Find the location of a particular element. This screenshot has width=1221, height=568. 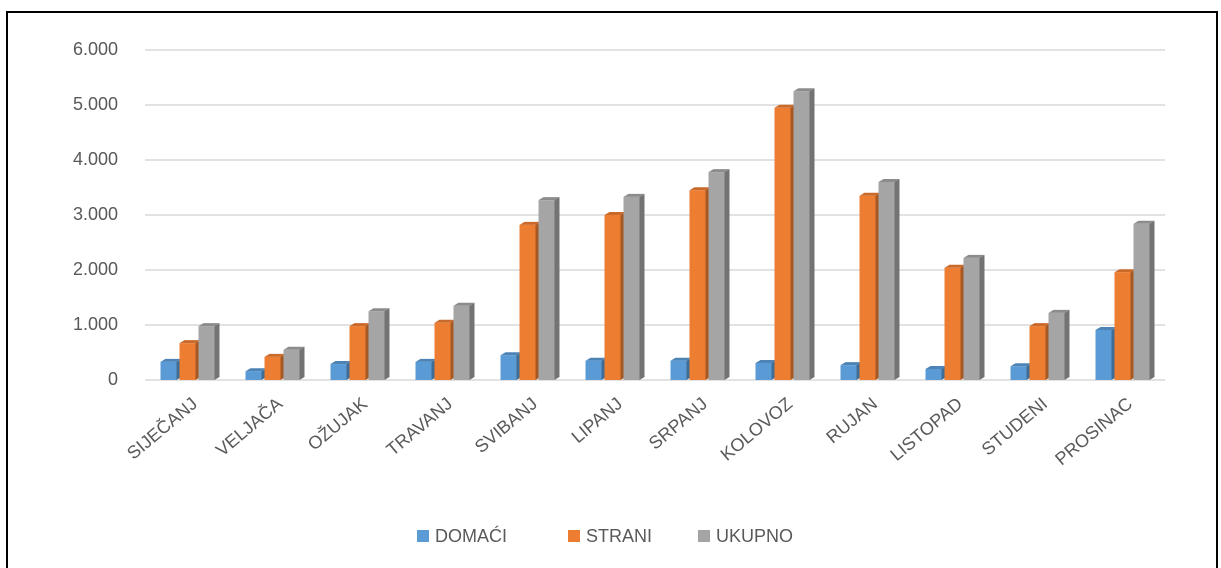

y-tick-label: 4.000 is located at coordinates (95, 159).